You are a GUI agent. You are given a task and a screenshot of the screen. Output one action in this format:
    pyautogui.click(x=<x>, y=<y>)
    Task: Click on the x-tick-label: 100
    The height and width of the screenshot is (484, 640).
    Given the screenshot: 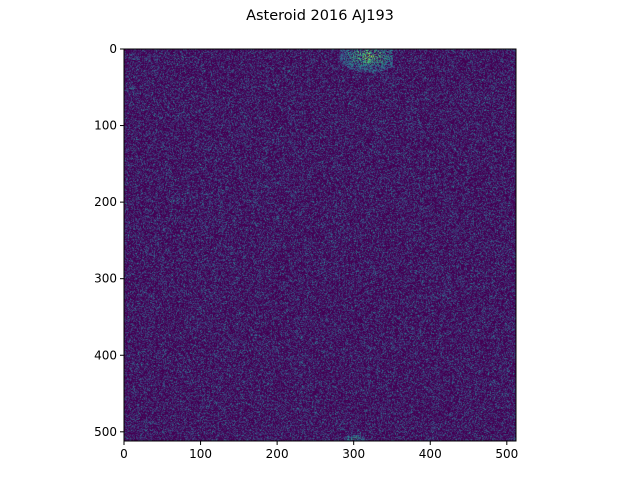 What is the action you would take?
    pyautogui.click(x=200, y=454)
    